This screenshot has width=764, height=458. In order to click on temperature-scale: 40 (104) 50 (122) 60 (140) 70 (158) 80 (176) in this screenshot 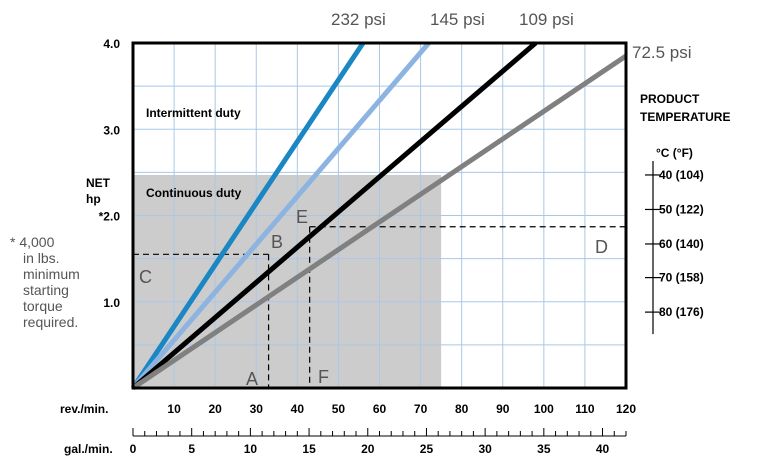, I will do `click(674, 247)`.